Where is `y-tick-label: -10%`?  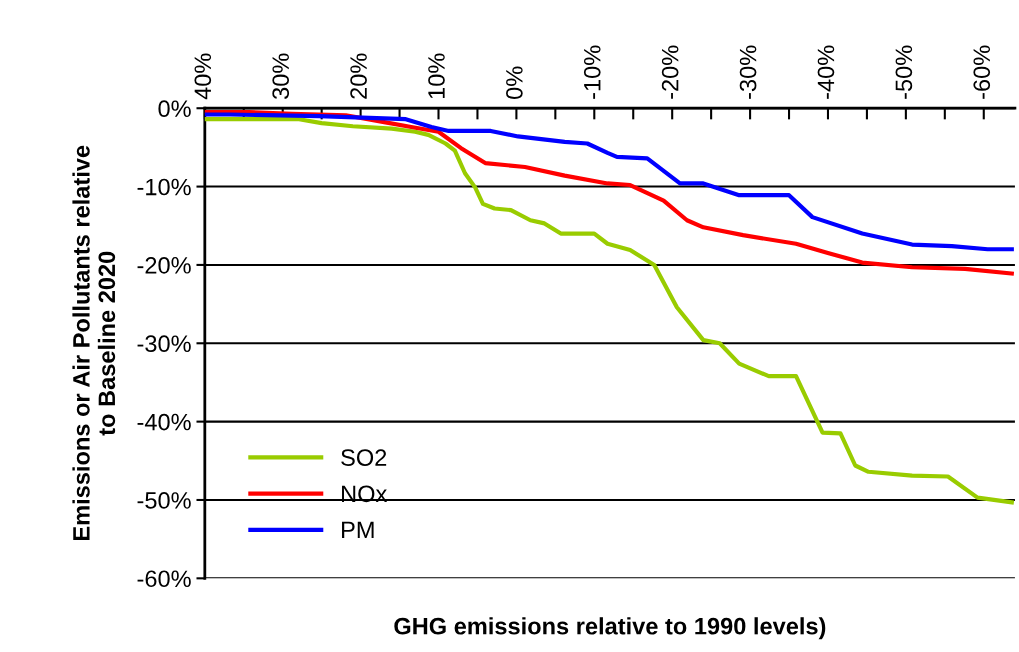
y-tick-label: -10% is located at coordinates (164, 187).